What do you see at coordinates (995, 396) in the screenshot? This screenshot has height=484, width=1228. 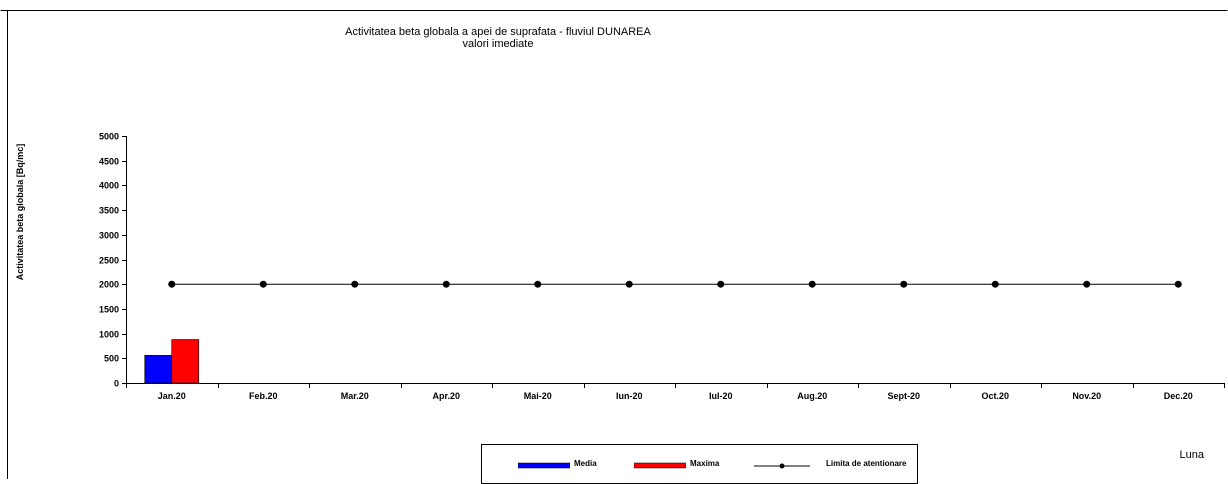 I see `x-tick-label-9: Oct.20` at bounding box center [995, 396].